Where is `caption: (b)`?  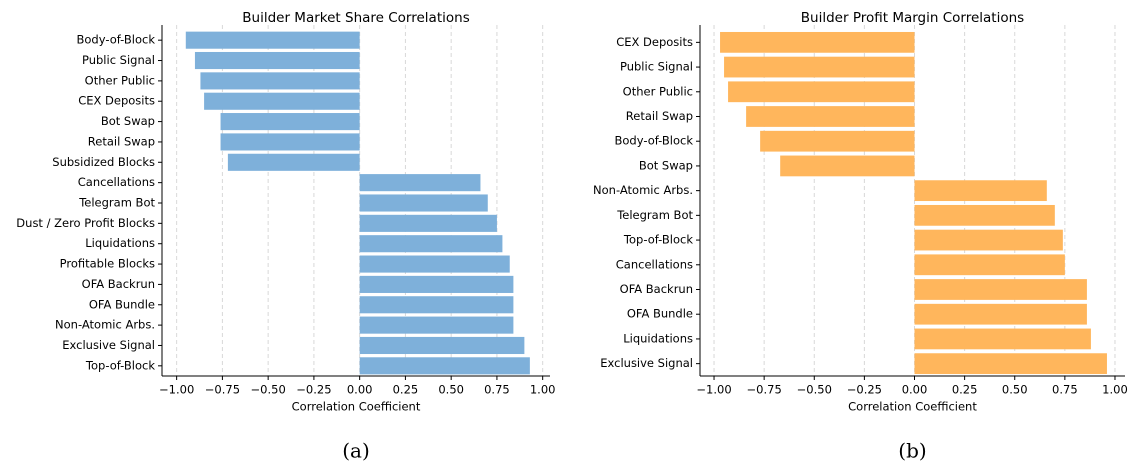 caption: (b) is located at coordinates (912, 451).